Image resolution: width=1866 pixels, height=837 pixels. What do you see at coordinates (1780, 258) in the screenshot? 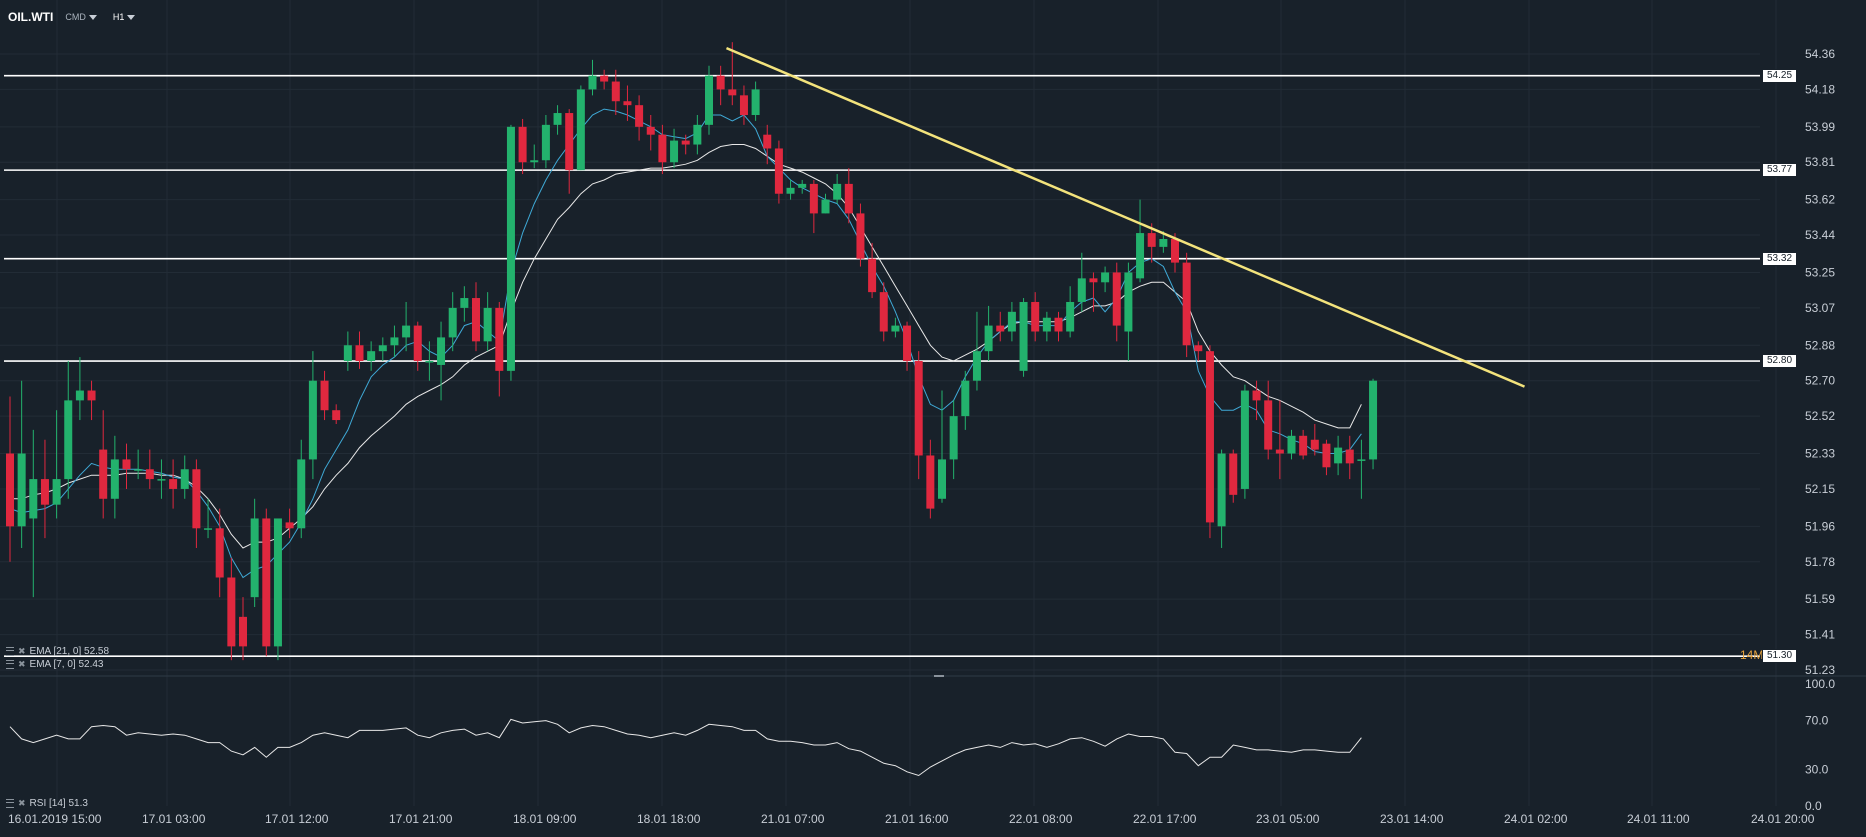
I see `level-price-tag: 53.32` at bounding box center [1780, 258].